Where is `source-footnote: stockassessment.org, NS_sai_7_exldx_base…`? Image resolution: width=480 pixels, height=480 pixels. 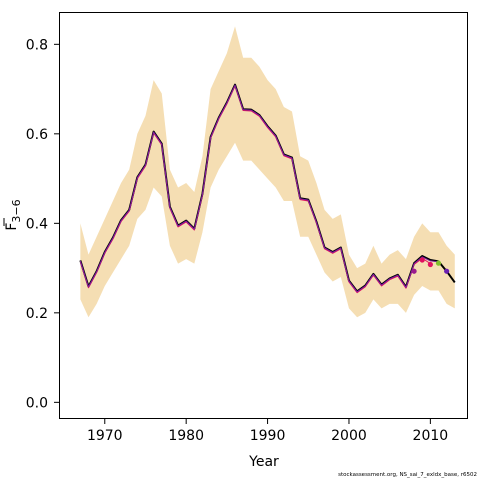
source-footnote: stockassessment.org, NS_sai_7_exldx_base… is located at coordinates (407, 475).